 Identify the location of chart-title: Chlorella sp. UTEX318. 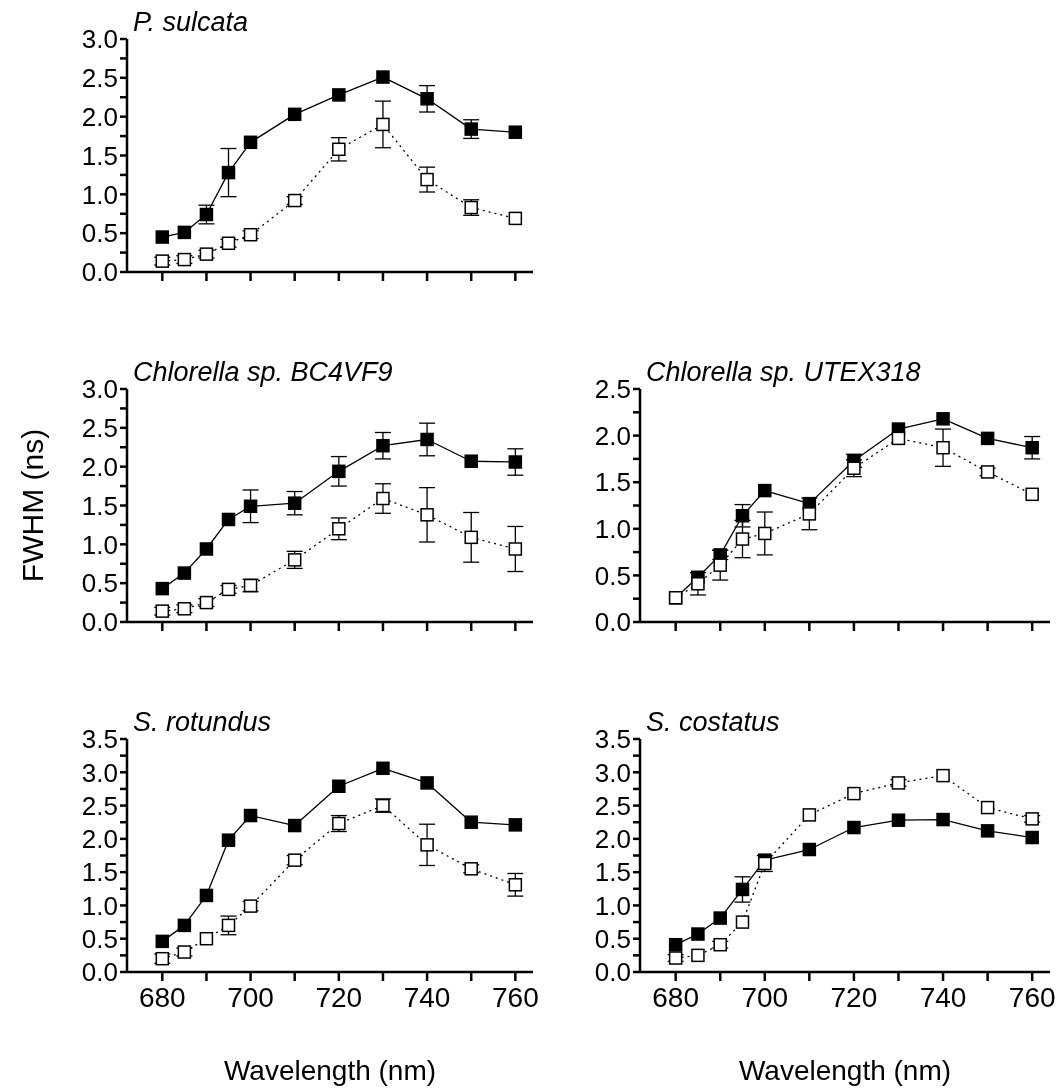
(783, 372).